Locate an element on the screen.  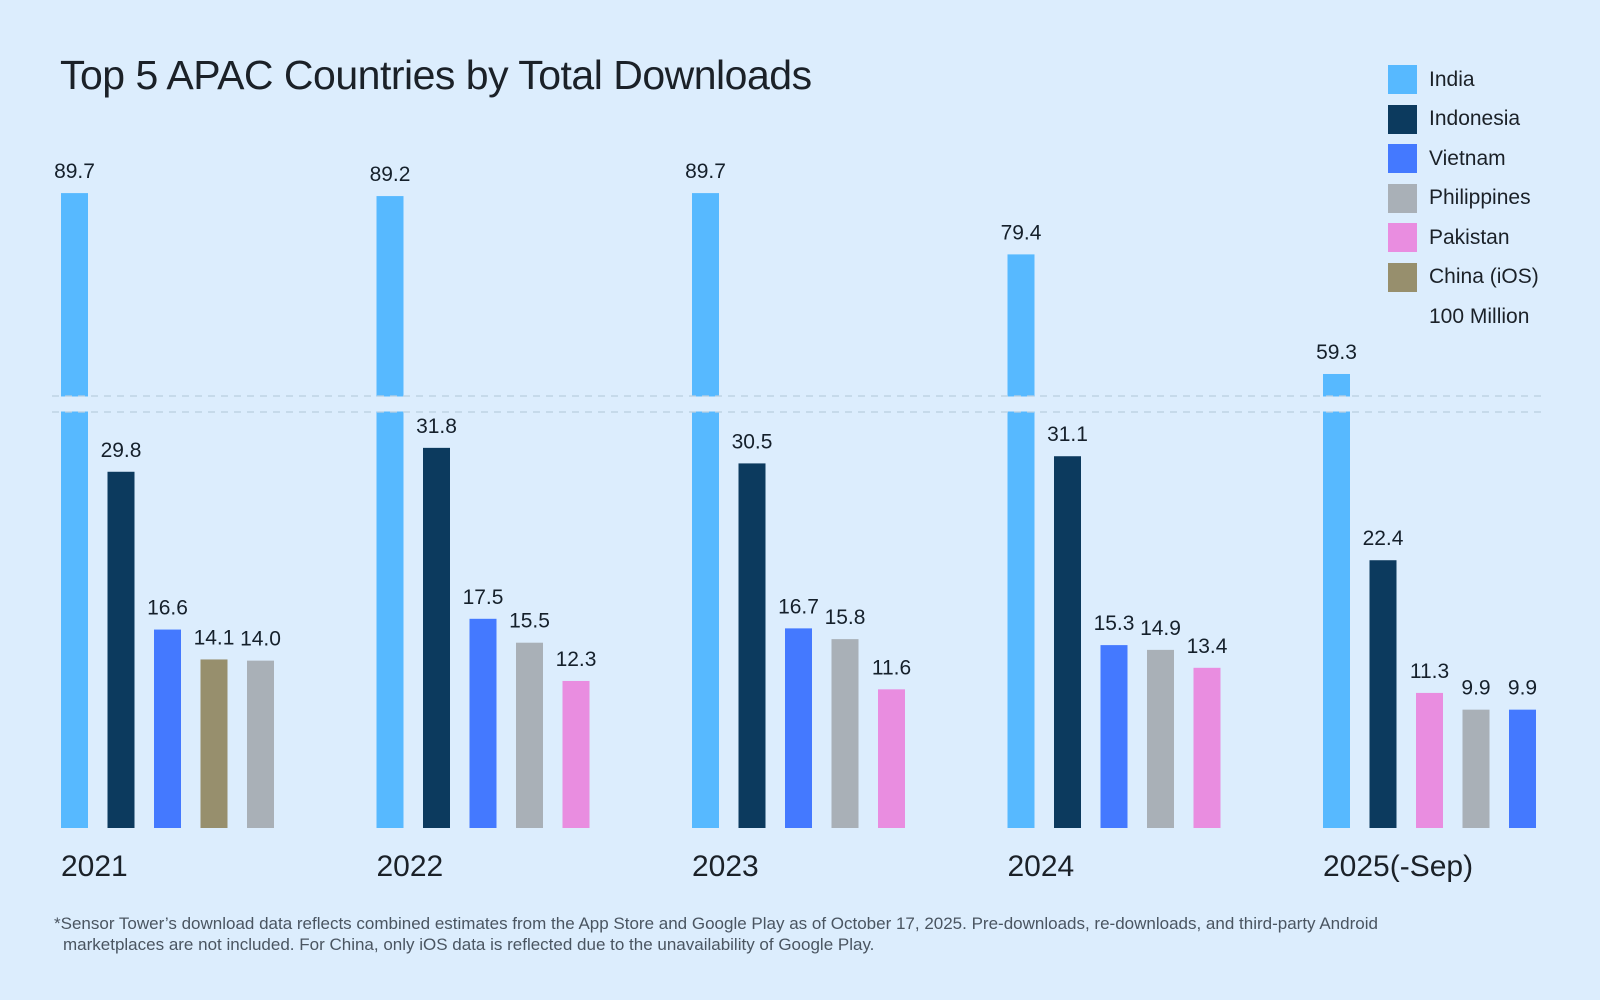
legend-item-indonesia: Indonesia is located at coordinates (1463, 120).